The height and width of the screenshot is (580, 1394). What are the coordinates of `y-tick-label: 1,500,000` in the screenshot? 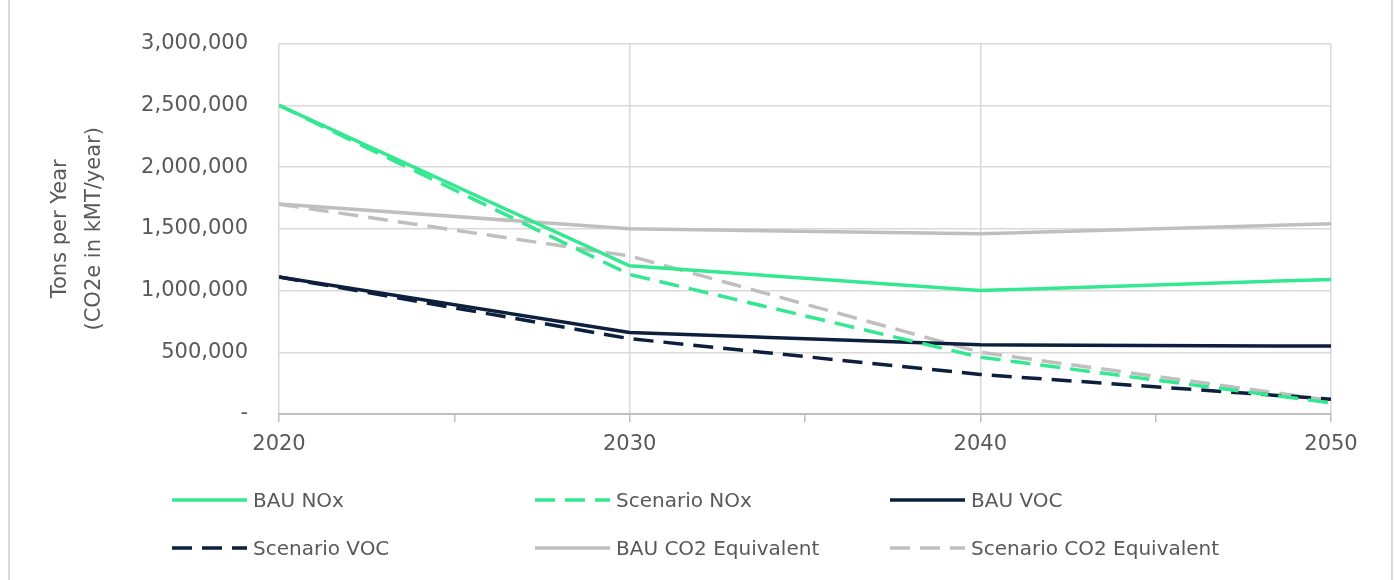 It's located at (194, 227).